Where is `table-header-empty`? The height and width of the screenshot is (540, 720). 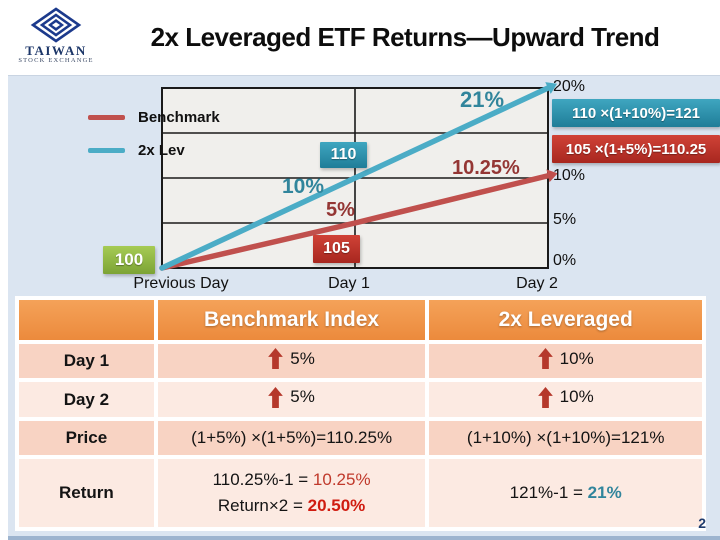
table-header-empty is located at coordinates (86, 320).